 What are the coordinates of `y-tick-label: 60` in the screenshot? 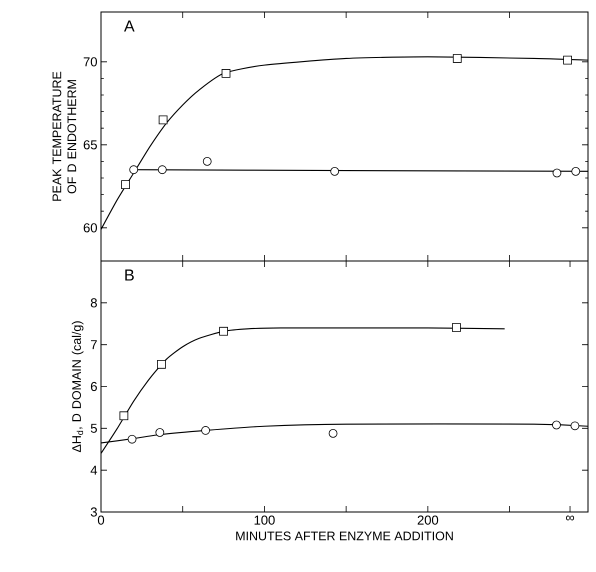 It's located at (90, 227).